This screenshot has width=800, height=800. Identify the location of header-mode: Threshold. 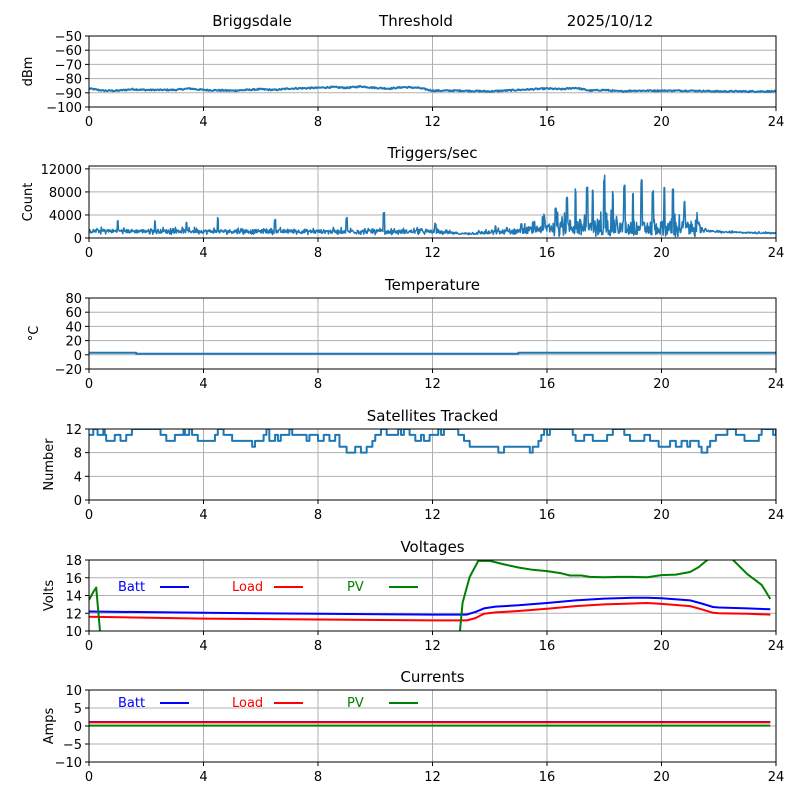
(415, 21).